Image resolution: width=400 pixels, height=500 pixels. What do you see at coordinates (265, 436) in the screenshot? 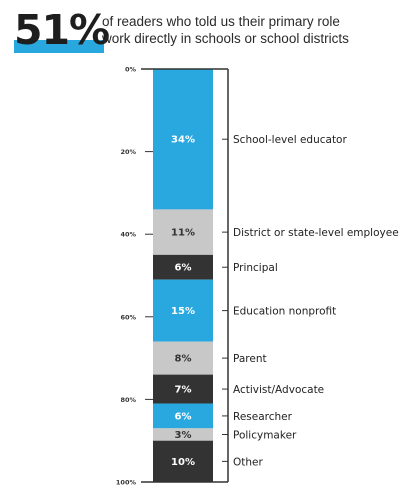
I see `category-label: Policymaker` at bounding box center [265, 436].